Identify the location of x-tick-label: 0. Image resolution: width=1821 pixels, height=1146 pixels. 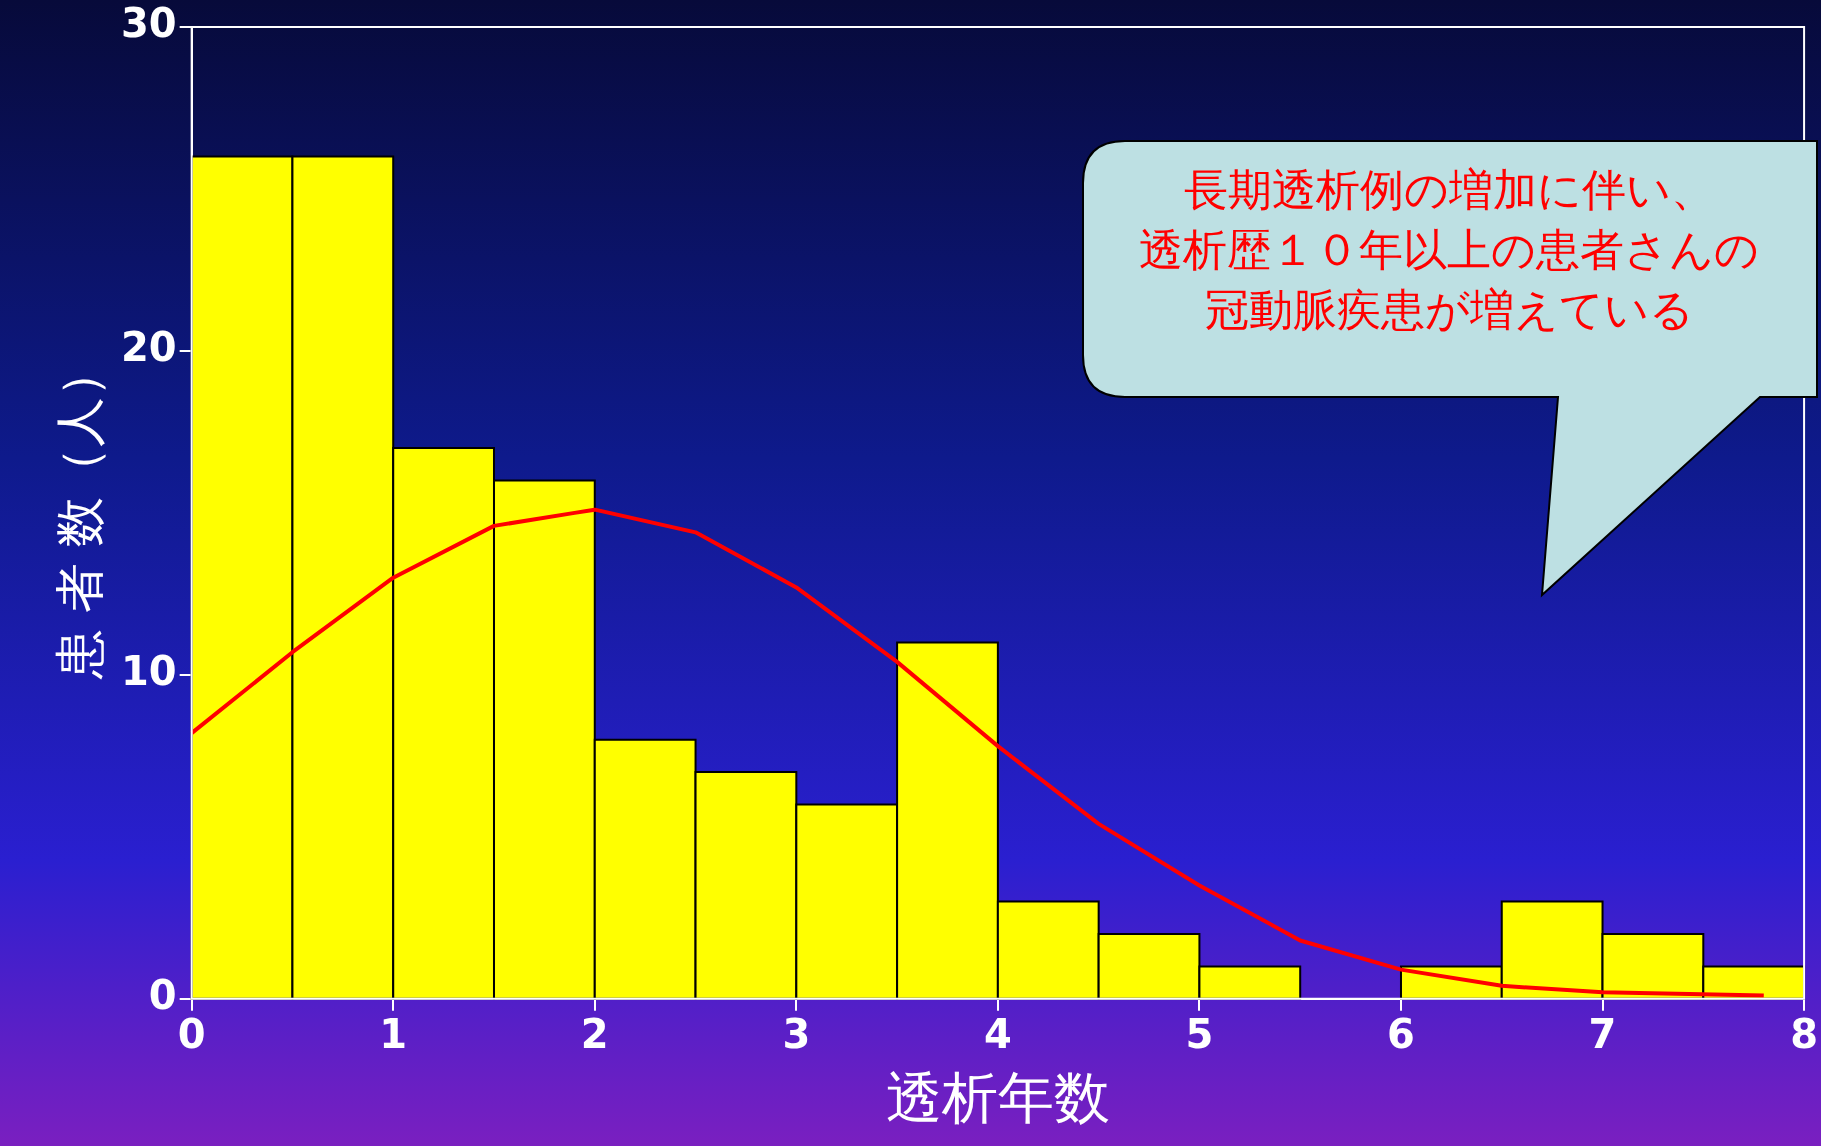
(191, 1034).